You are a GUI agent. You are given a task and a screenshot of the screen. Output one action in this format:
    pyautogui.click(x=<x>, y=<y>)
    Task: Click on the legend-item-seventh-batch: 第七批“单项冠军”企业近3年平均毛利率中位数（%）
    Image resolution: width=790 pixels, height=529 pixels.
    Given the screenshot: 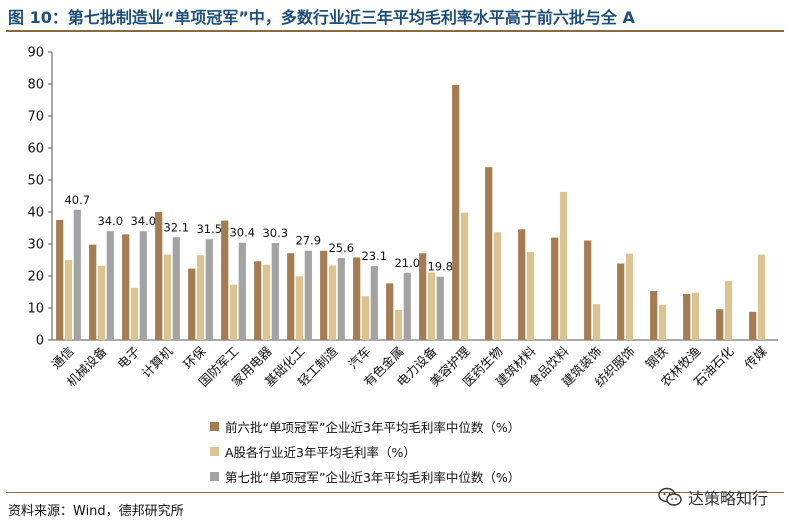 What is the action you would take?
    pyautogui.click(x=365, y=476)
    